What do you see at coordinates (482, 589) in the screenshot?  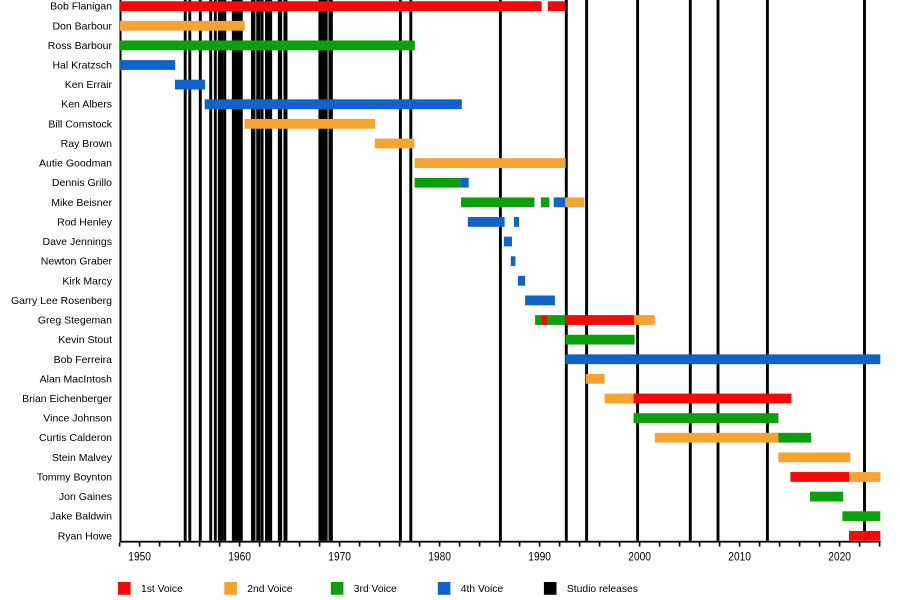 I see `svg-text: 4th Voice` at bounding box center [482, 589].